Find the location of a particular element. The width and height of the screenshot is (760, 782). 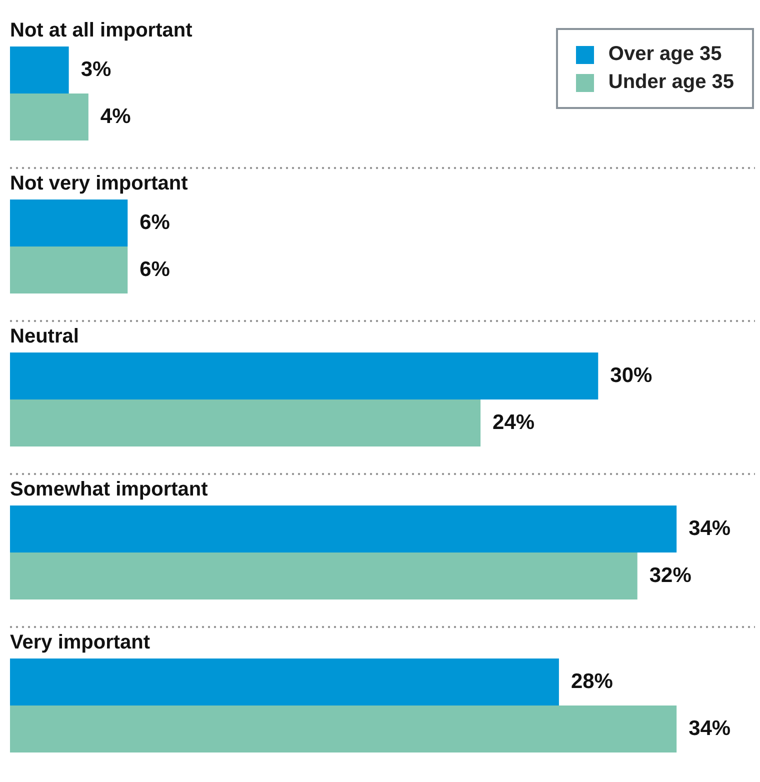

legend-label: Over age 35 is located at coordinates (665, 54).